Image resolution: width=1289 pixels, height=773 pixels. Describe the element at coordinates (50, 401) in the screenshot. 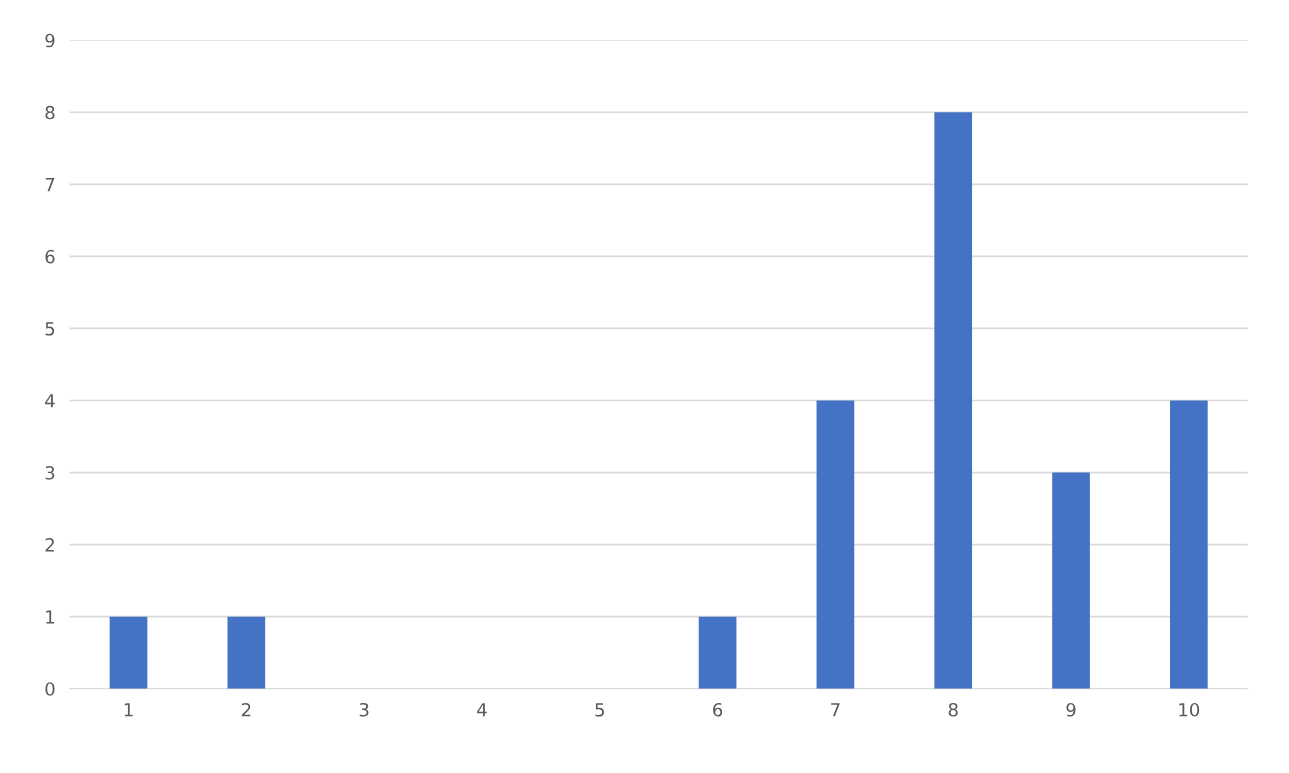

I see `y-tick-label: 4` at that location.